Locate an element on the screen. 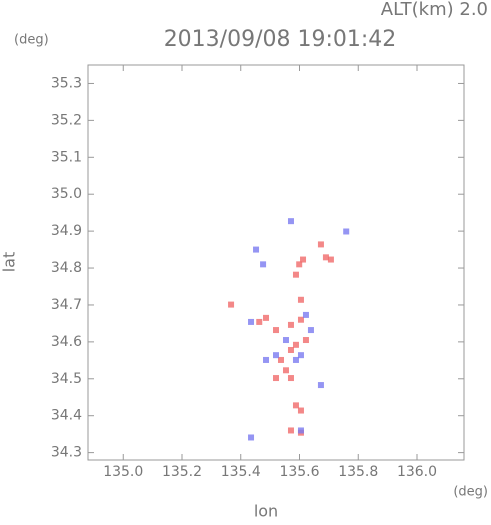 The height and width of the screenshot is (525, 491). y-tick-label: 34.7 is located at coordinates (66, 305).